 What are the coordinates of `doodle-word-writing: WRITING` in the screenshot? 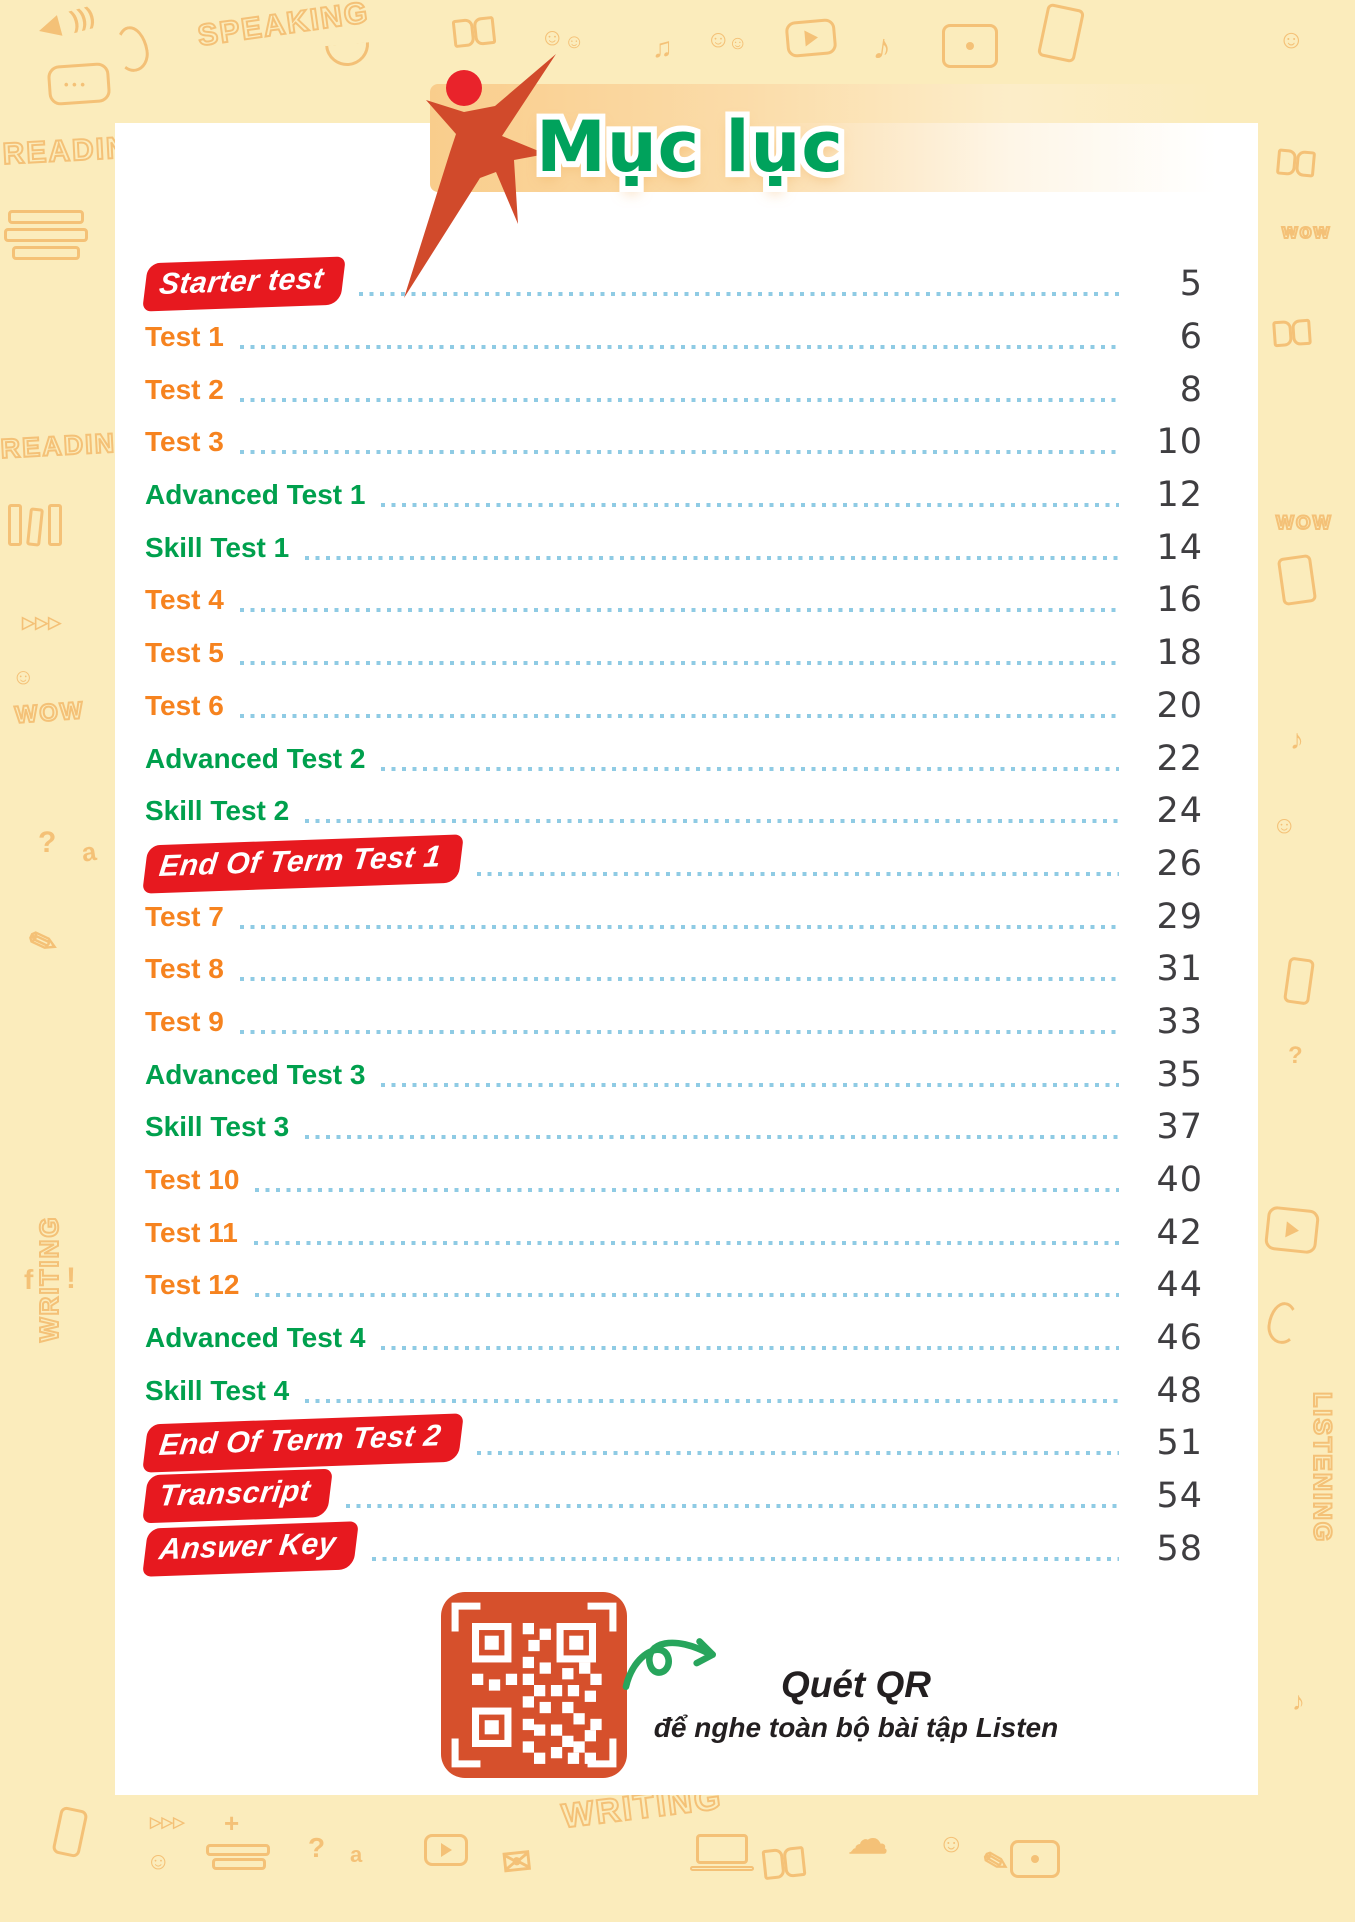 It's located at (49, 1278).